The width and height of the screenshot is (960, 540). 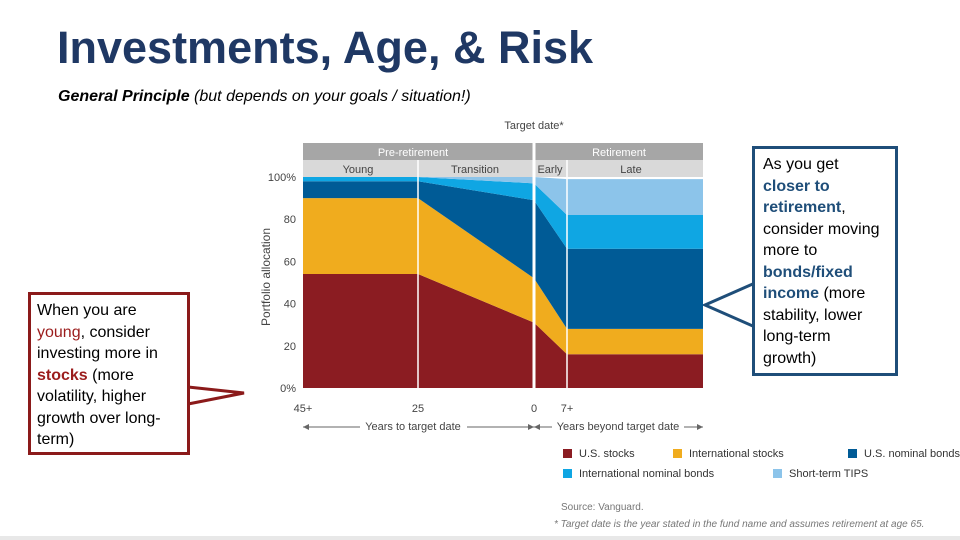 I want to click on y-tick-label: 60, so click(x=290, y=262).